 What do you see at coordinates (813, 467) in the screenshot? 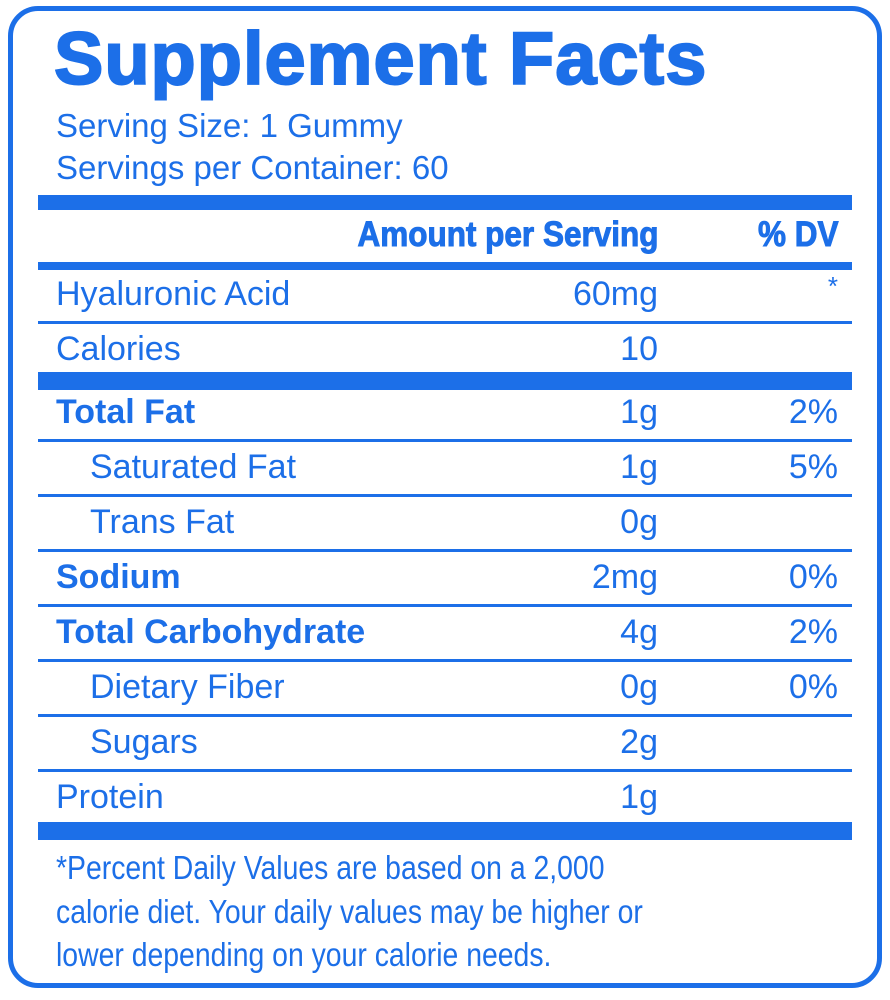
I see `daily-value: 5%` at bounding box center [813, 467].